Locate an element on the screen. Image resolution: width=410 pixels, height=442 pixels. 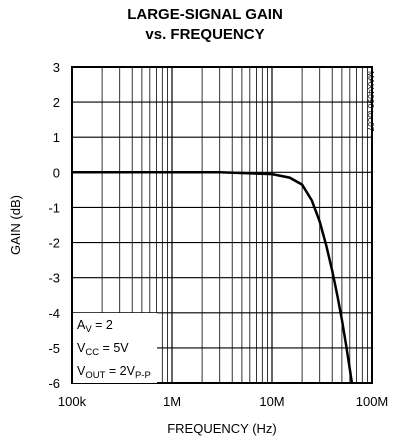
chart-title-line-1: LARGE-SIGNAL GAIN is located at coordinates (205, 14).